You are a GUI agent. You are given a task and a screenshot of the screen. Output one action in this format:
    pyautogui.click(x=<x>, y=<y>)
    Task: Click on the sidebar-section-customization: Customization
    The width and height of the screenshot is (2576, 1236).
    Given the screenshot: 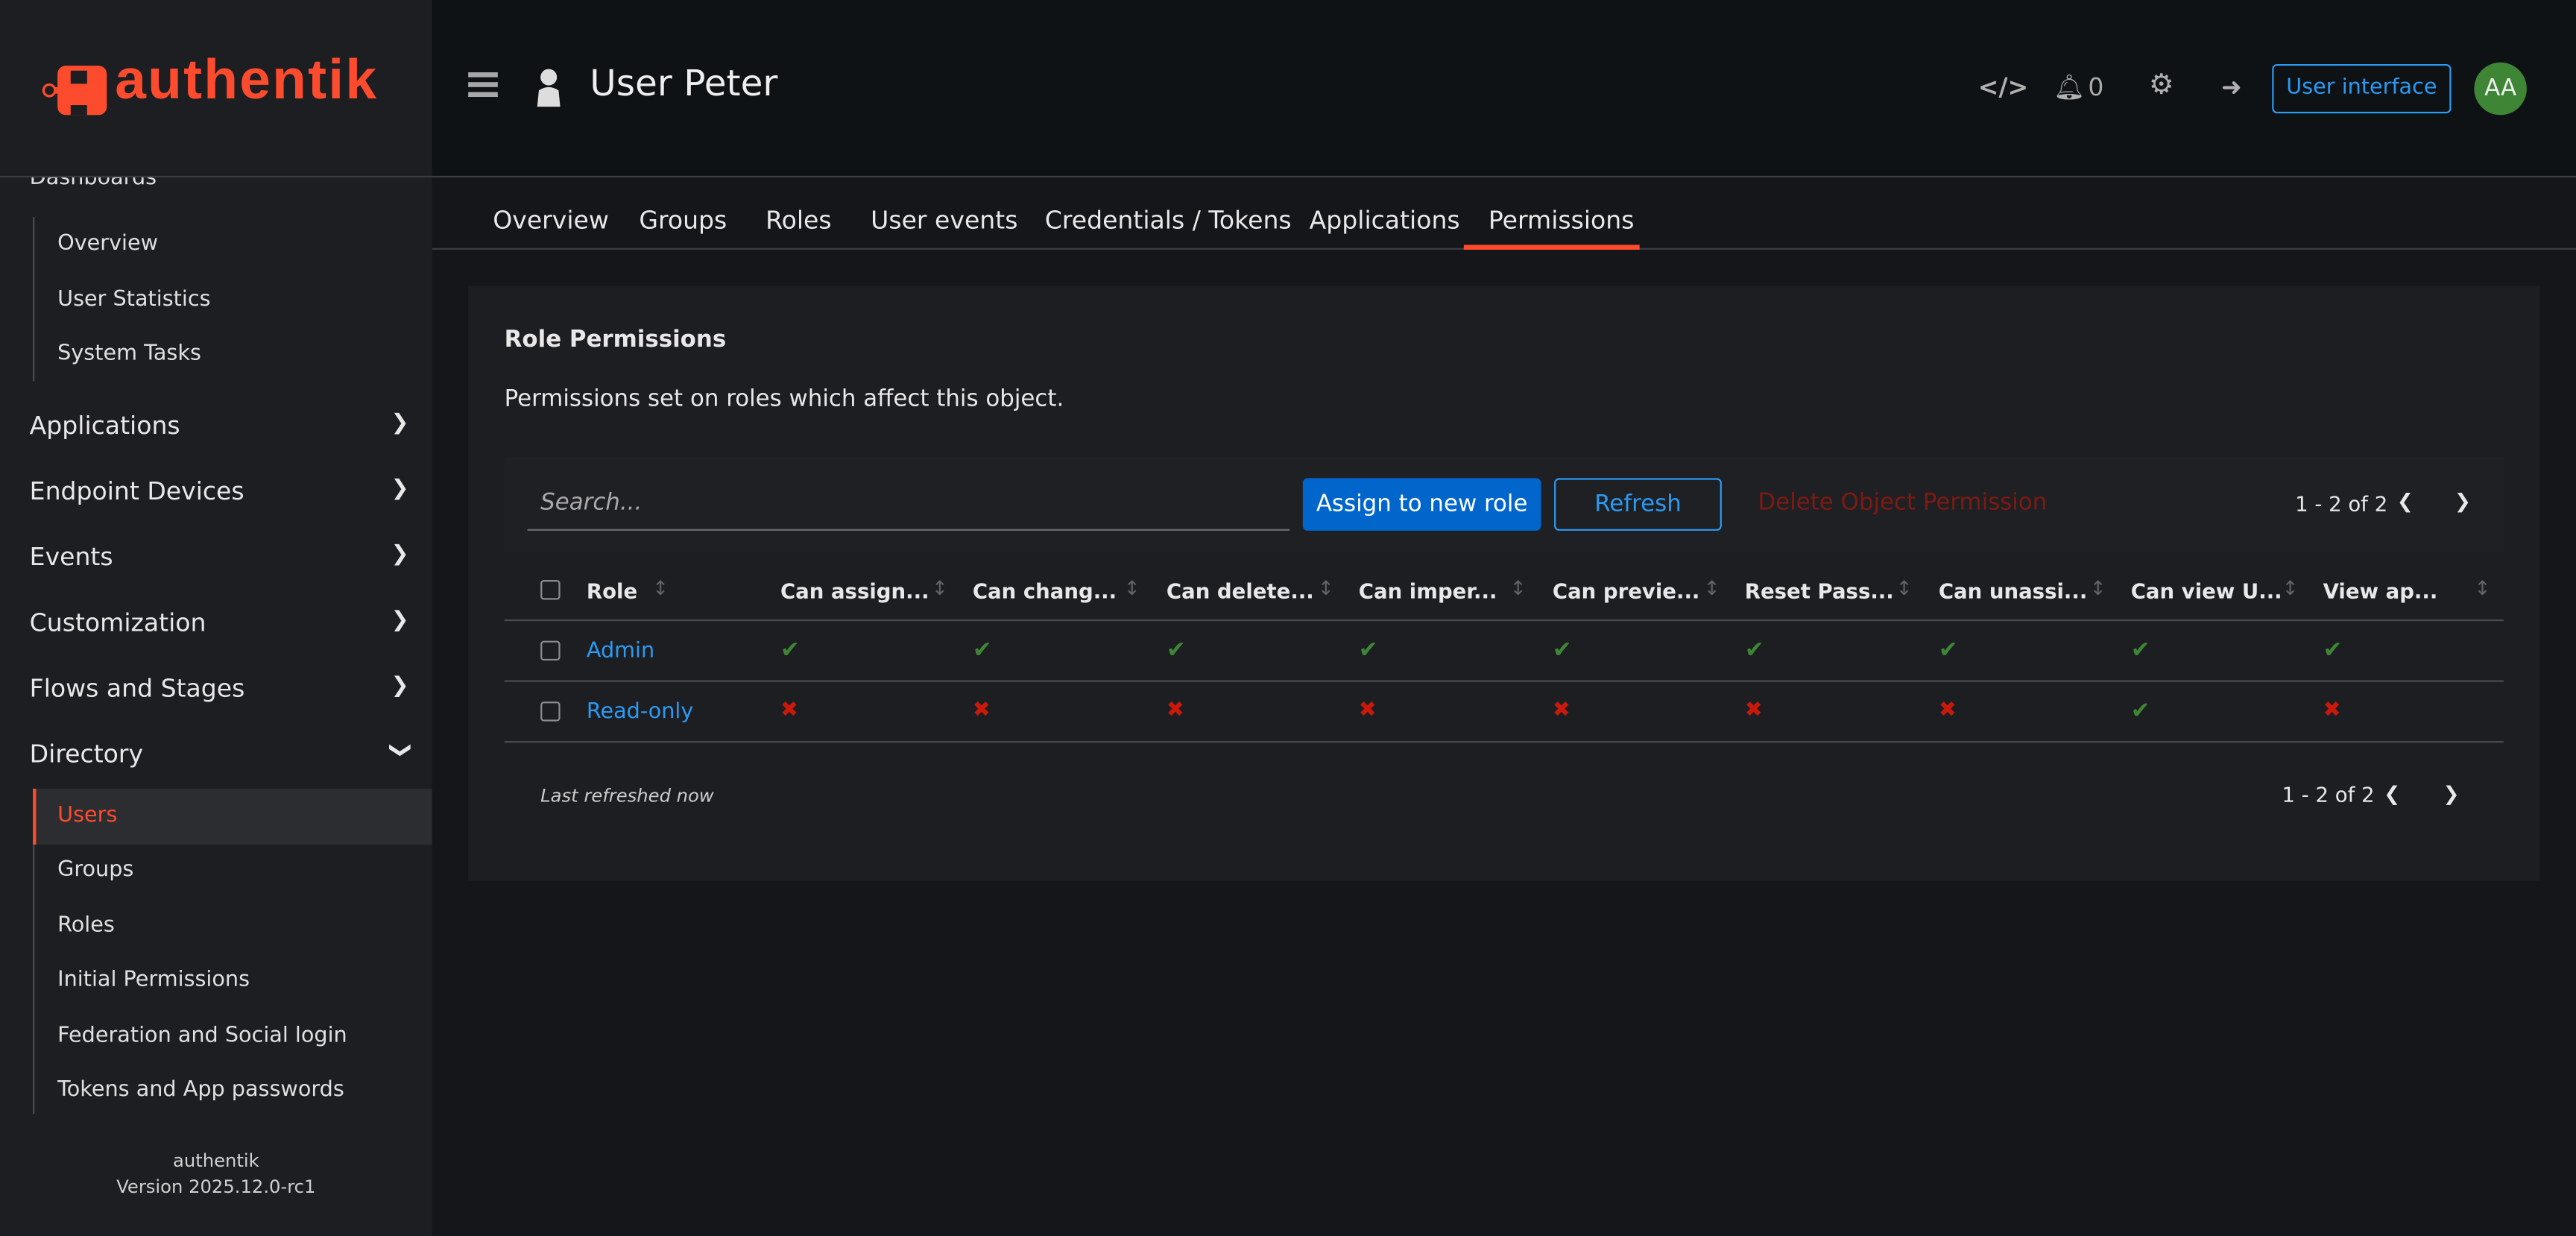 What is the action you would take?
    pyautogui.click(x=118, y=623)
    